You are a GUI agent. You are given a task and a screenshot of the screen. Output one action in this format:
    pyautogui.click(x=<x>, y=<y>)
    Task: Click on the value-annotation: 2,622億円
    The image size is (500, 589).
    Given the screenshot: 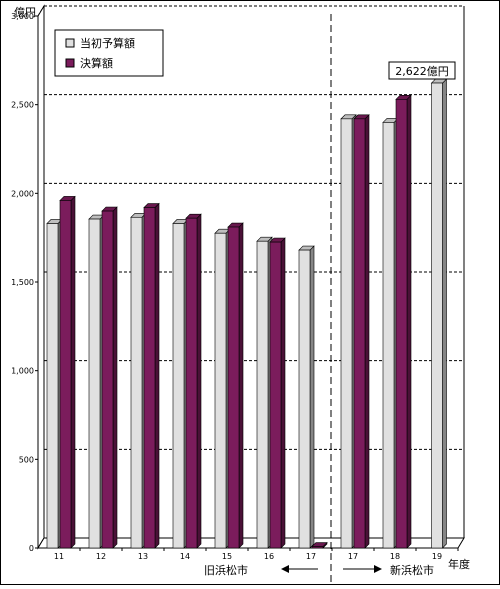 What is the action you would take?
    pyautogui.click(x=422, y=70)
    